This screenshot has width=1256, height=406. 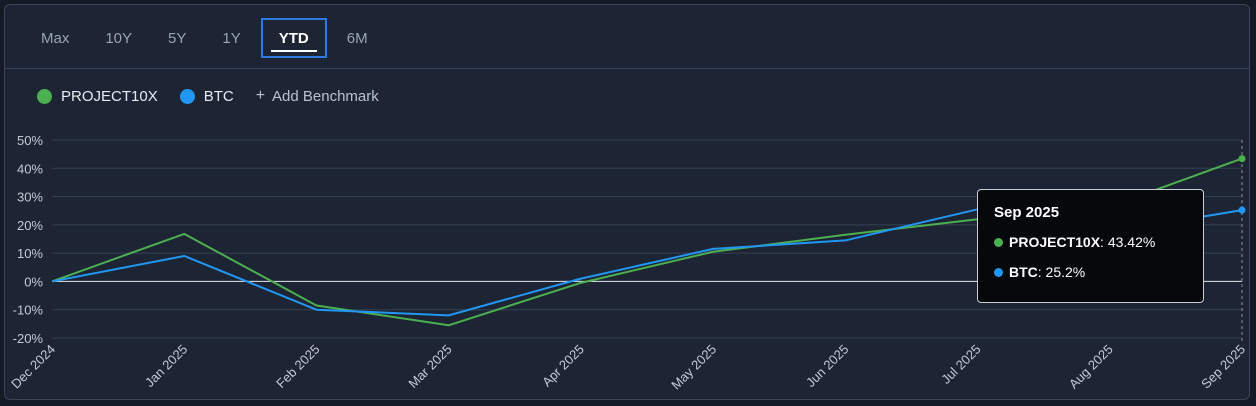 What do you see at coordinates (998, 242) in the screenshot?
I see `project10x-marker-icon` at bounding box center [998, 242].